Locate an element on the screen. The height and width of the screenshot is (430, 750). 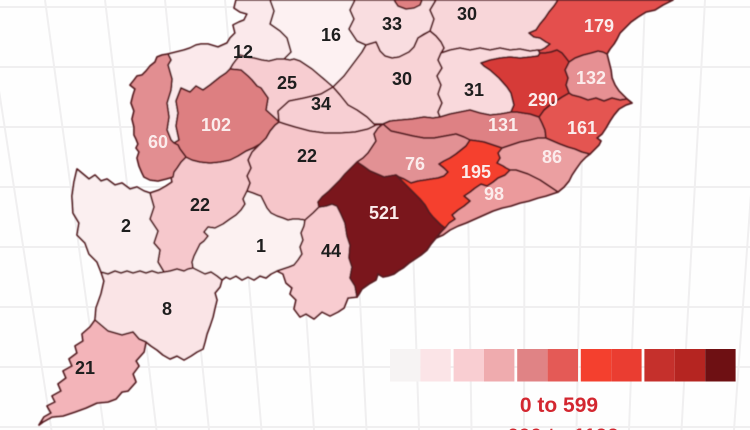
svg-text: 44 is located at coordinates (331, 251).